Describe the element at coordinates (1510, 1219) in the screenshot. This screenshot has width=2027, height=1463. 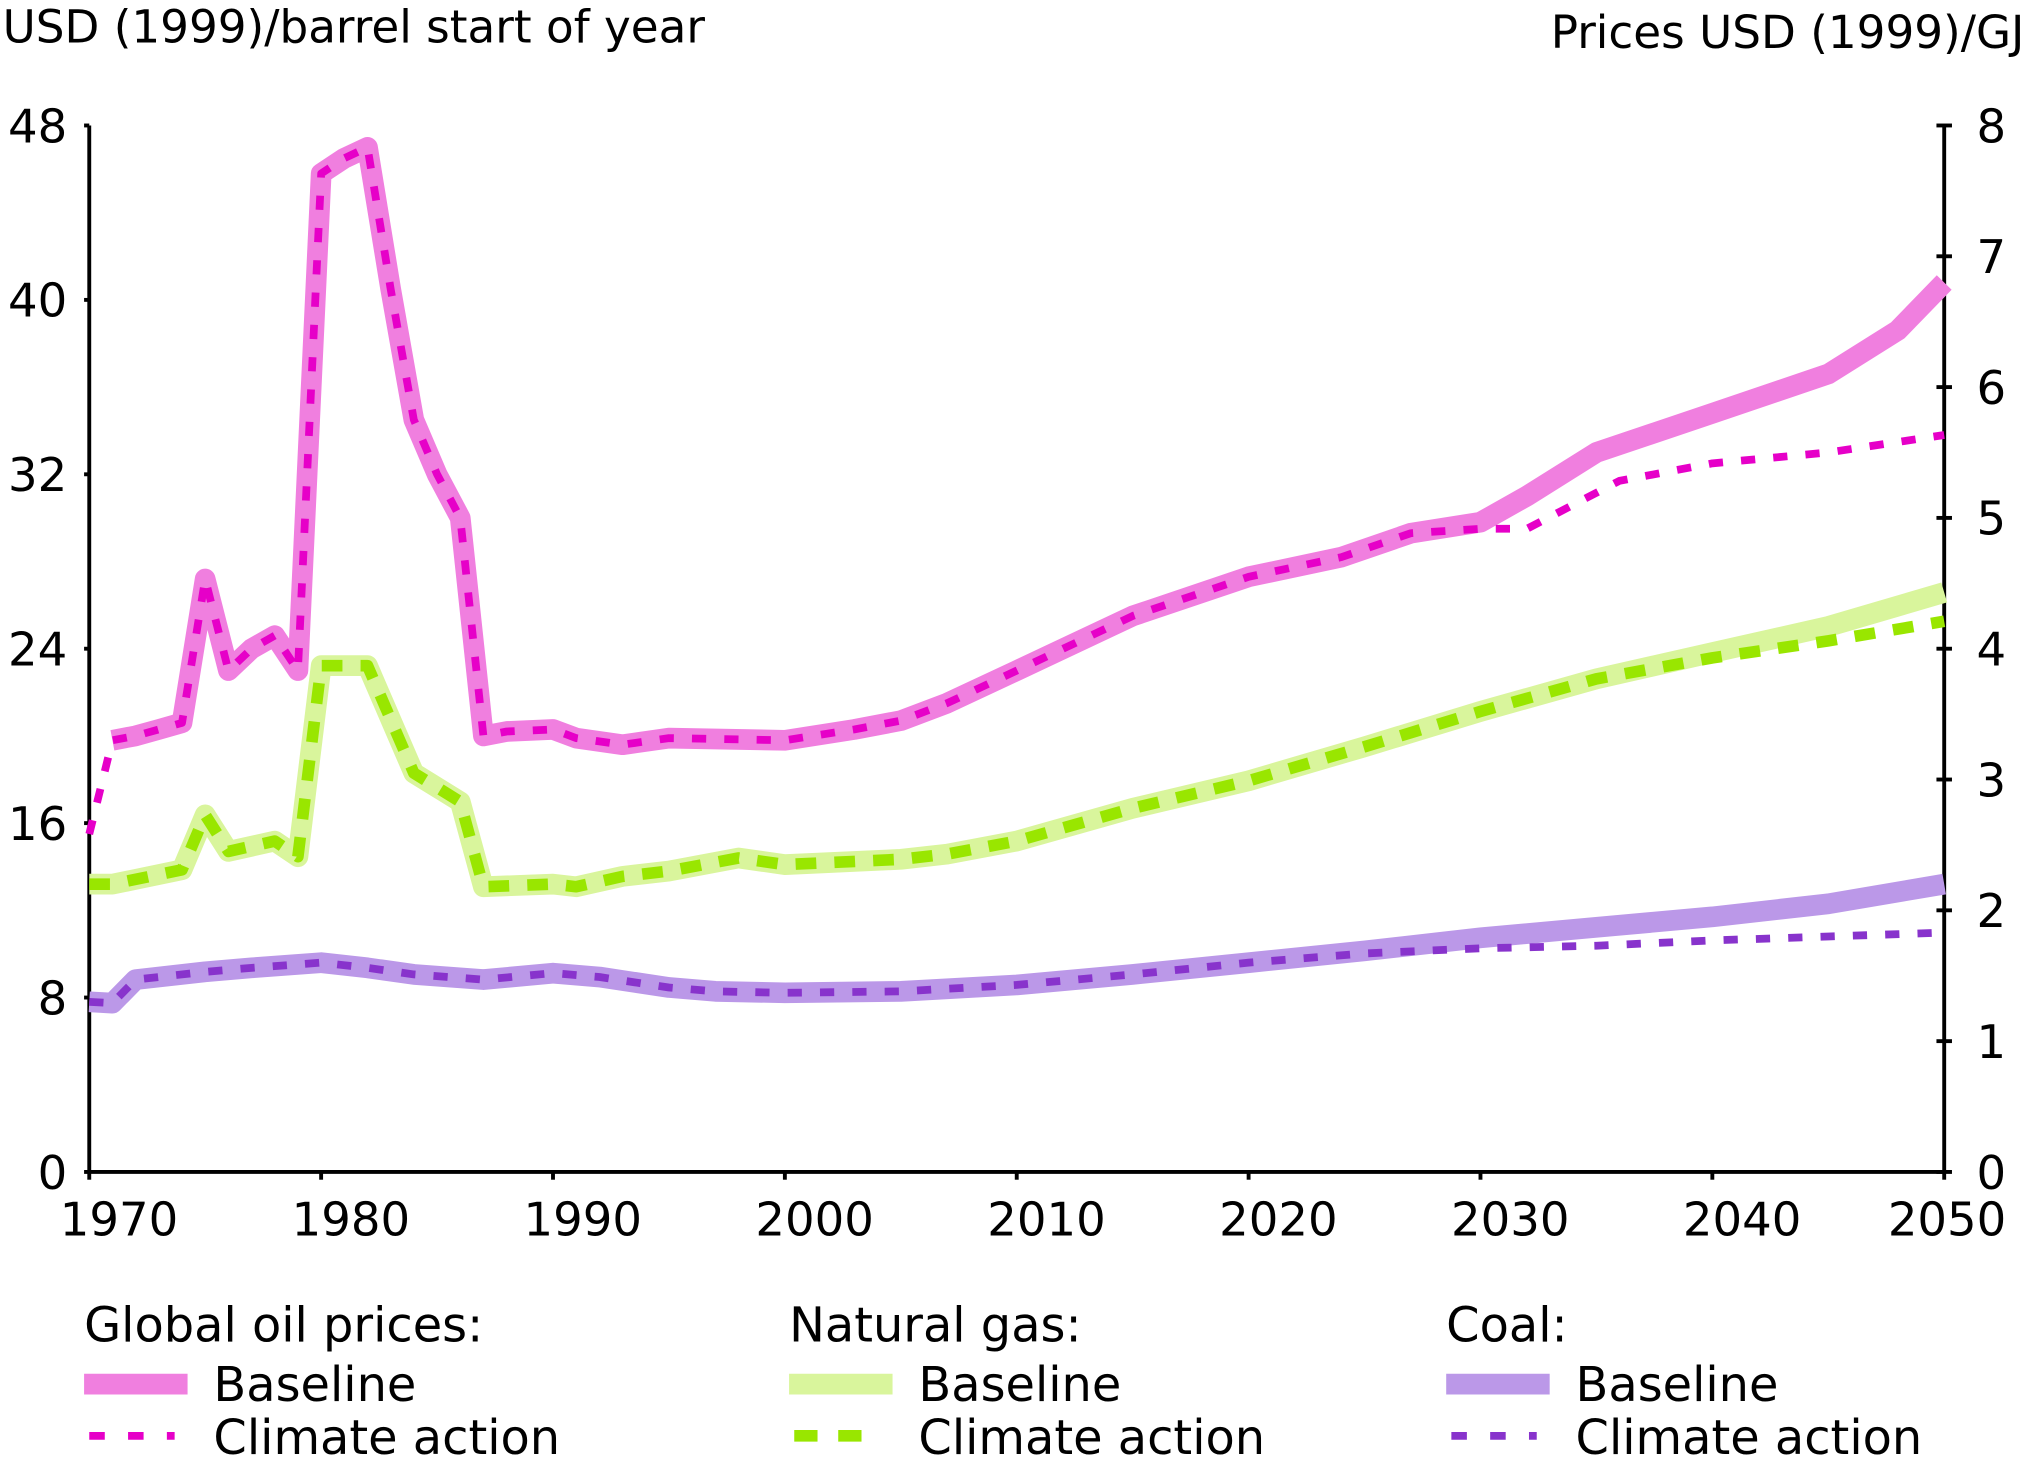
I see `x-tick-label: 2030` at that location.